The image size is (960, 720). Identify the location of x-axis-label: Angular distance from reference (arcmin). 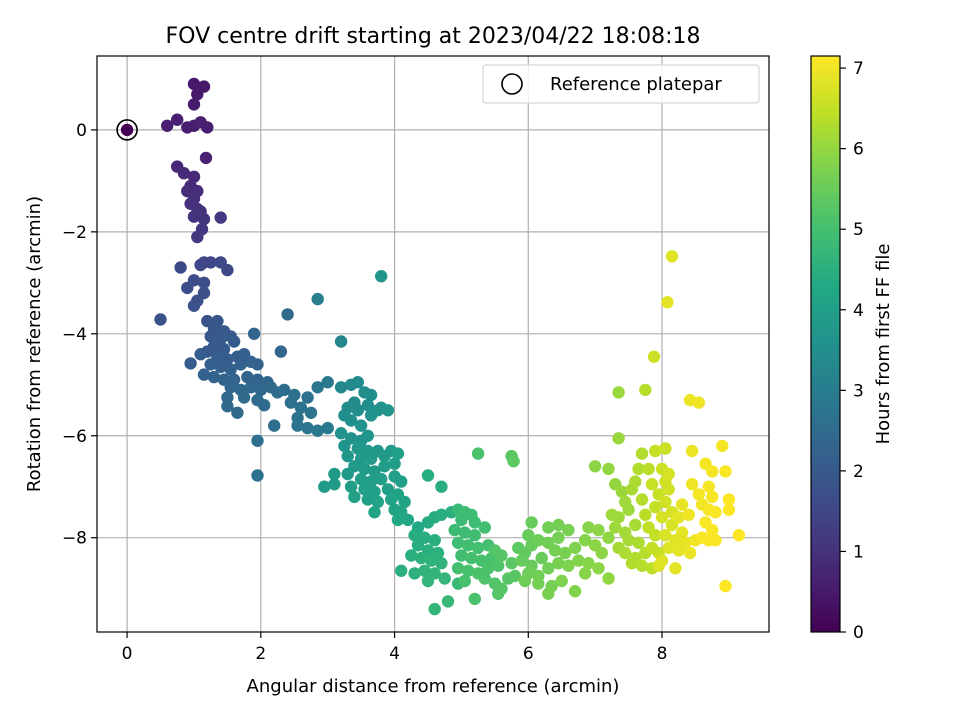
(433, 686).